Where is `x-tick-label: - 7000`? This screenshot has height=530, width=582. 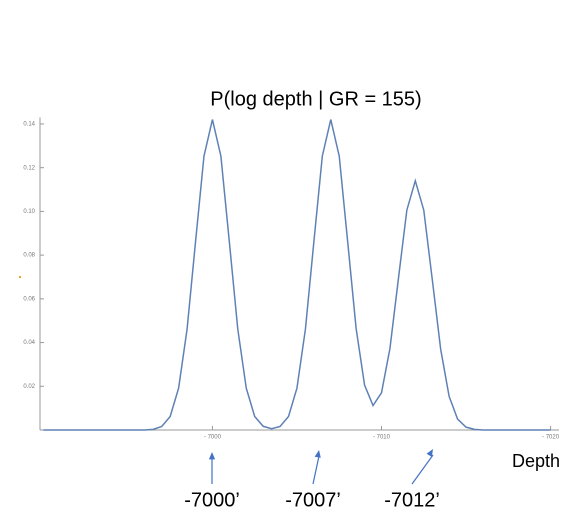
x-tick-label: - 7000 is located at coordinates (213, 438).